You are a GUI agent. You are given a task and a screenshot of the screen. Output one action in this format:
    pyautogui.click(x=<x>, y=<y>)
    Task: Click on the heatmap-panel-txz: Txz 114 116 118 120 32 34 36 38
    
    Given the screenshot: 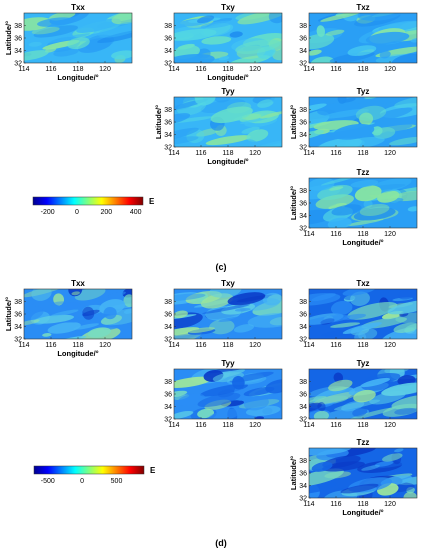 What is the action you would take?
    pyautogui.click(x=358, y=314)
    